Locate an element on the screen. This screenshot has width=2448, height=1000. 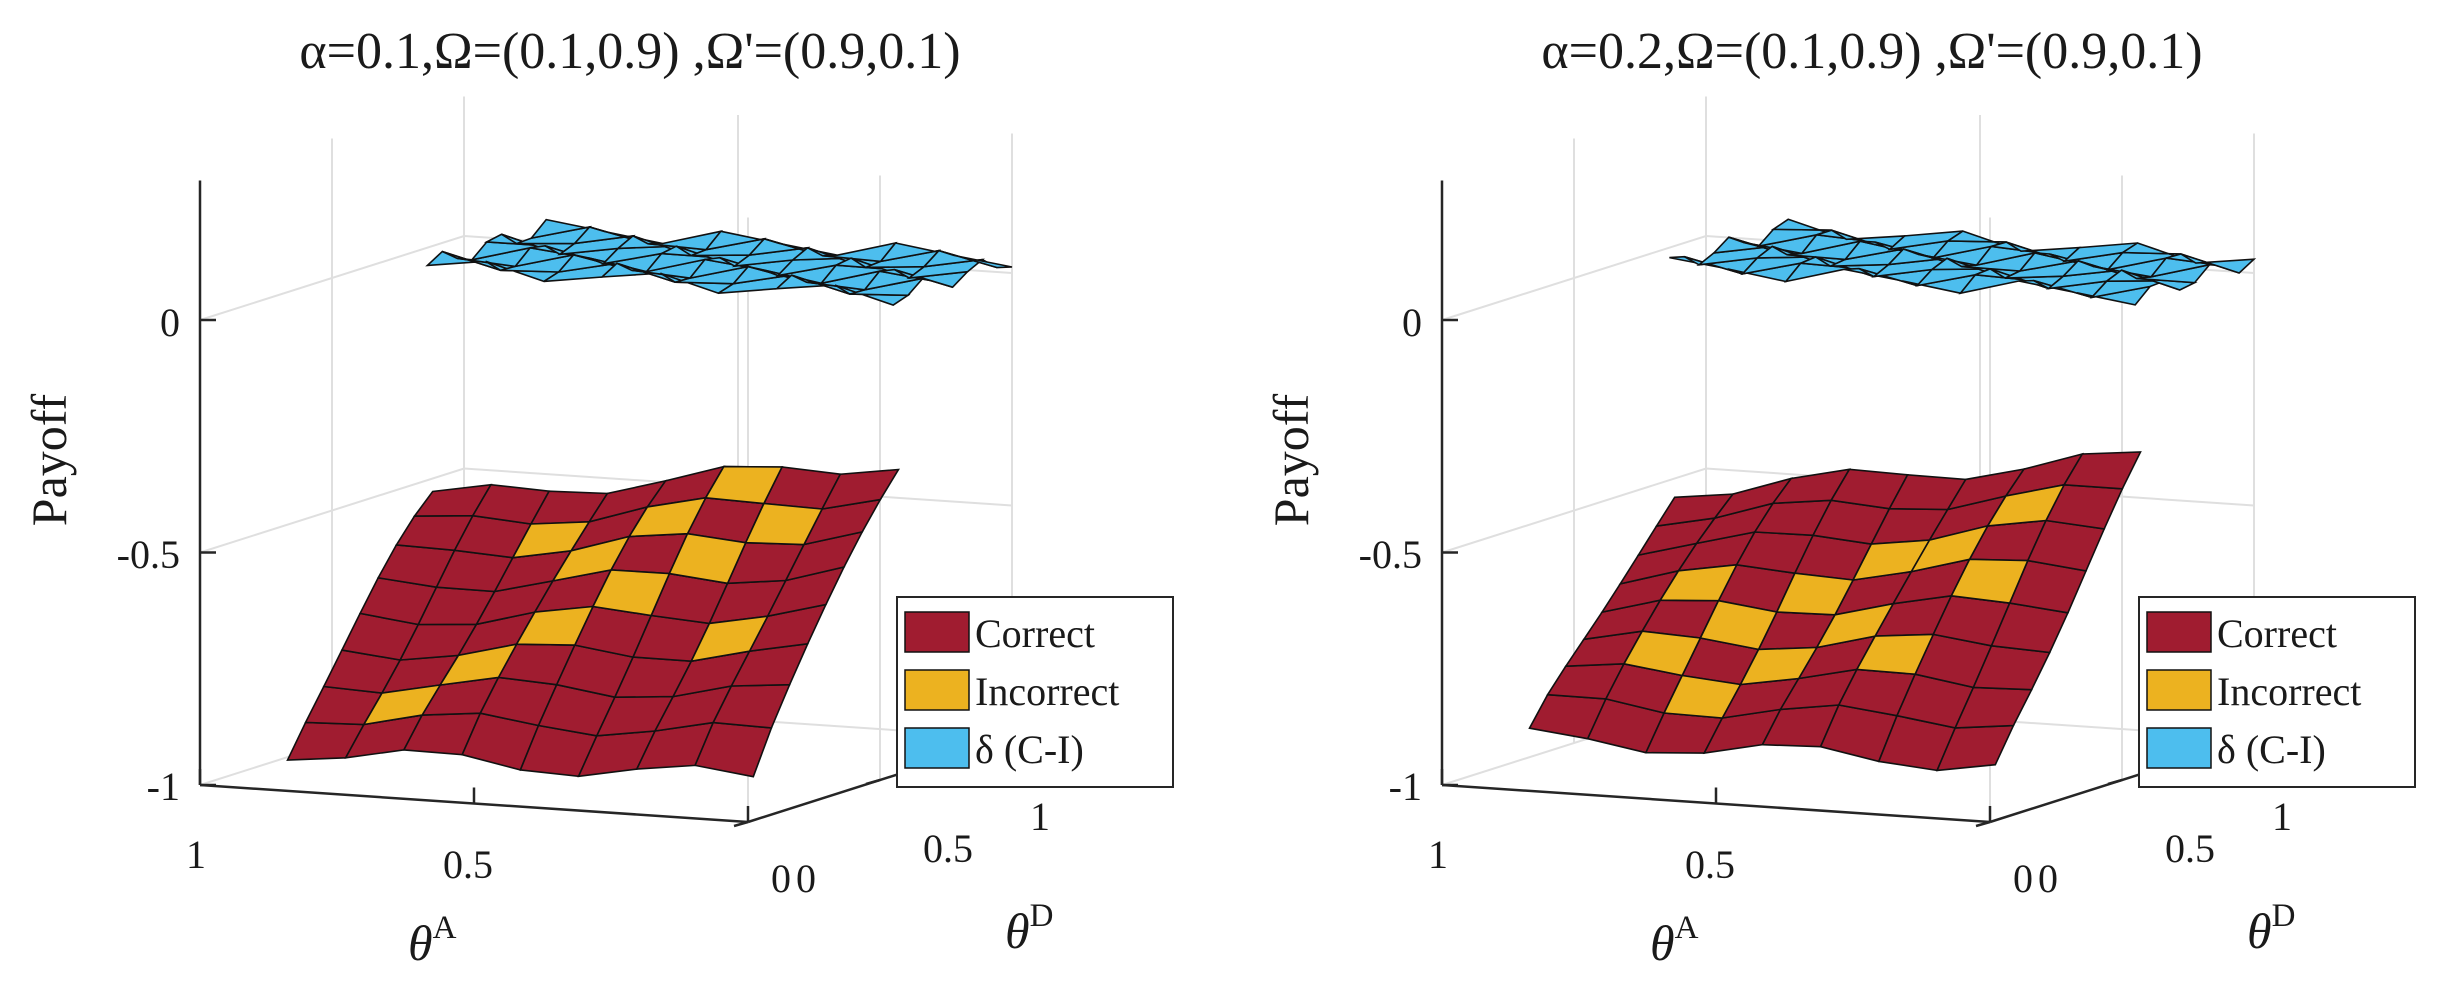
panel-title: α=0.1,Ω=(0.1,0.9) ,Ω'=(0.9,0.1) is located at coordinates (629, 51).